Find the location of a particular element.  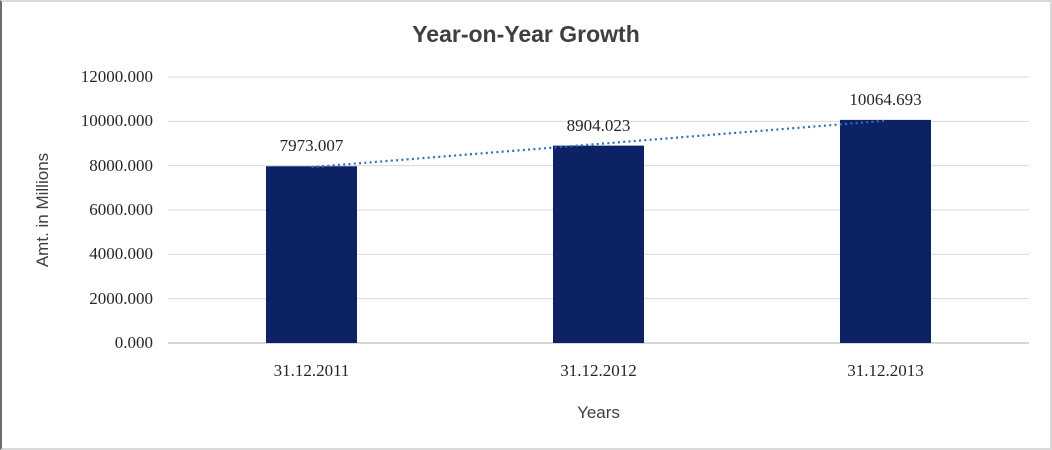

bar-data-label: 8904.023 is located at coordinates (598, 125).